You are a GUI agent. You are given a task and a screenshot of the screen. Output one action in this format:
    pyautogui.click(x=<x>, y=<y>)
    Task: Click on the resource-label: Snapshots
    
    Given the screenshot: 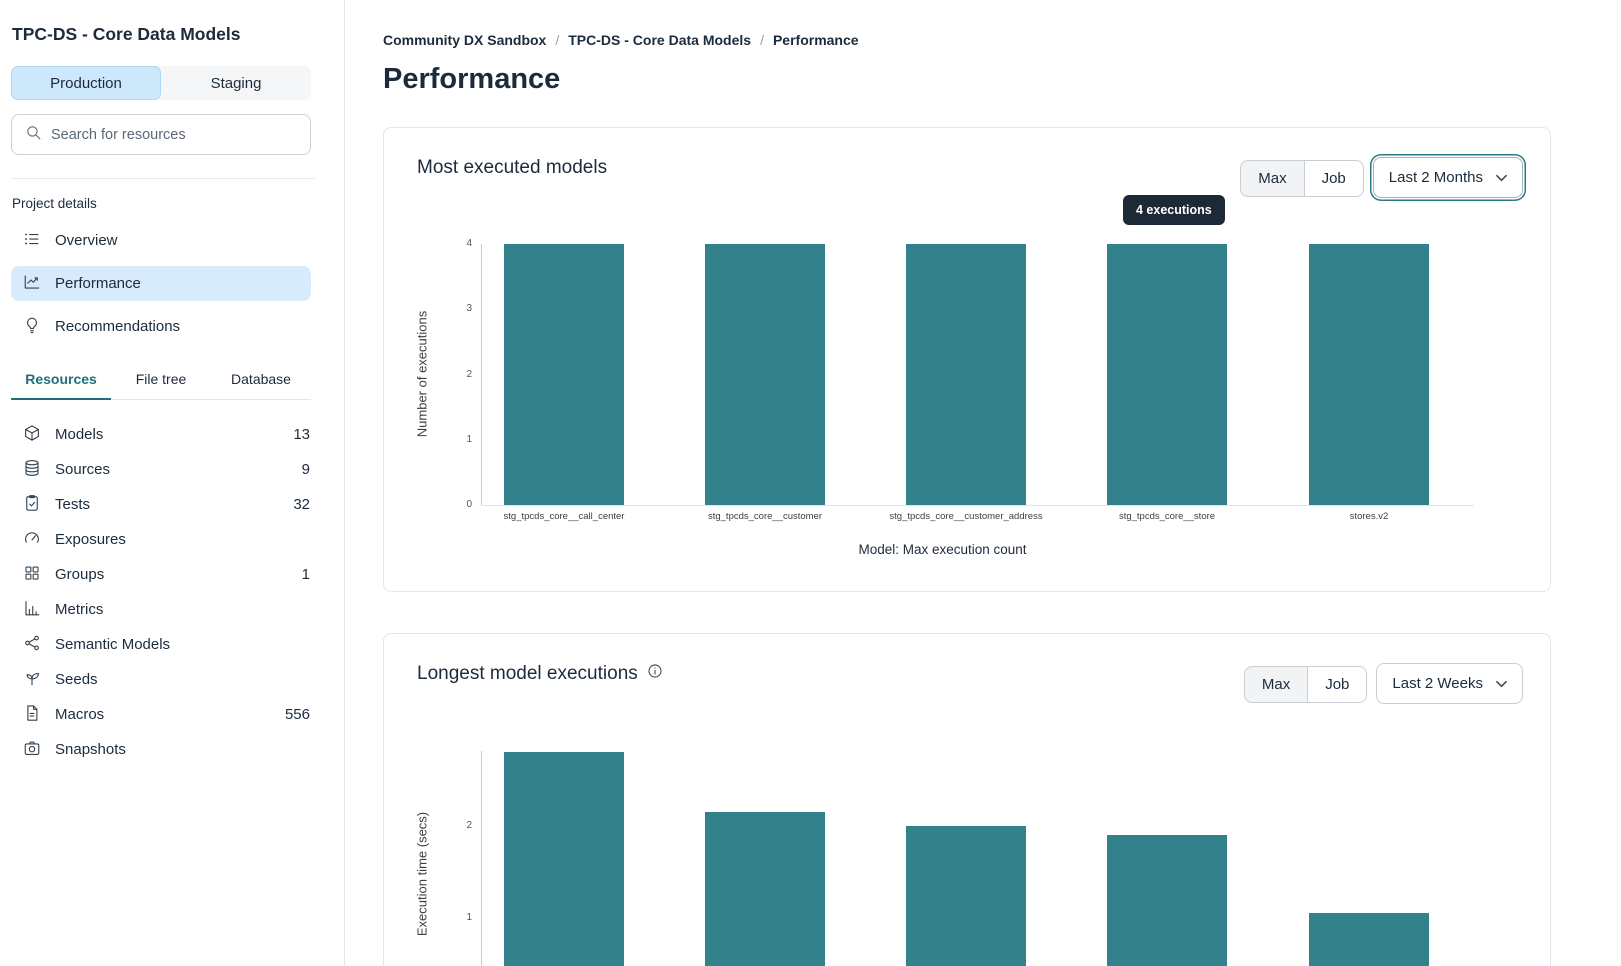 What is the action you would take?
    pyautogui.click(x=90, y=749)
    